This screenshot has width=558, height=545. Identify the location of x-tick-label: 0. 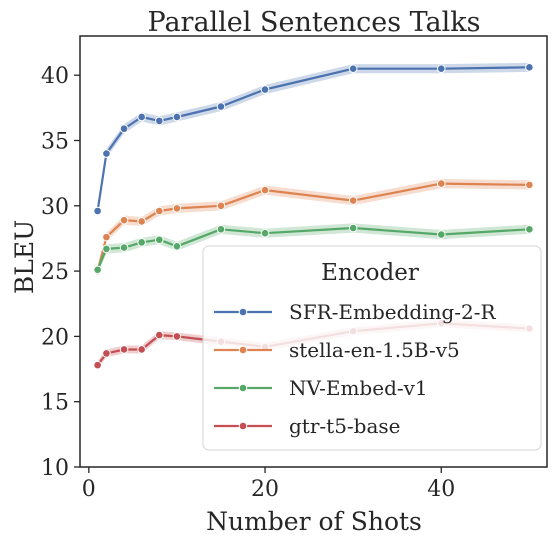
(89, 489).